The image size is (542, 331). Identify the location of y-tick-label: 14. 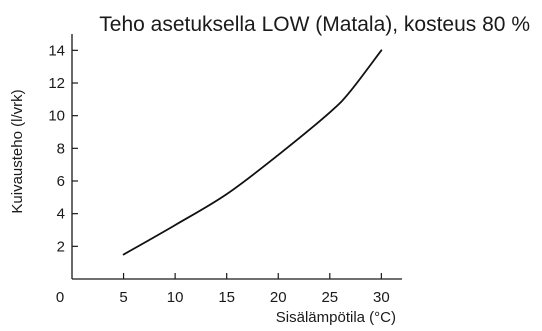
(56, 50).